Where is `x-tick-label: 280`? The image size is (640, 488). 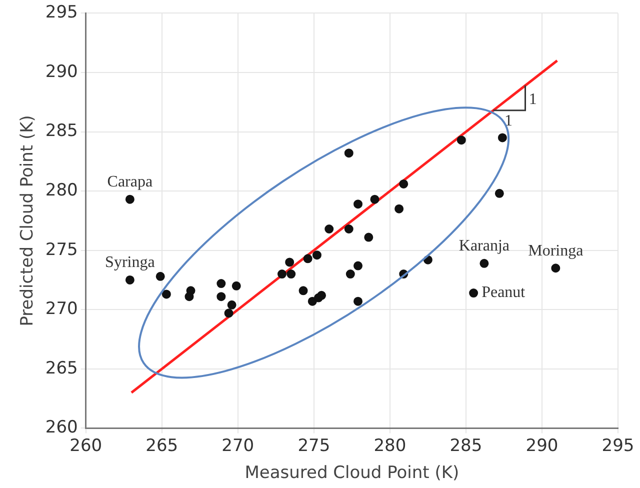 x-tick-label: 280 is located at coordinates (390, 446).